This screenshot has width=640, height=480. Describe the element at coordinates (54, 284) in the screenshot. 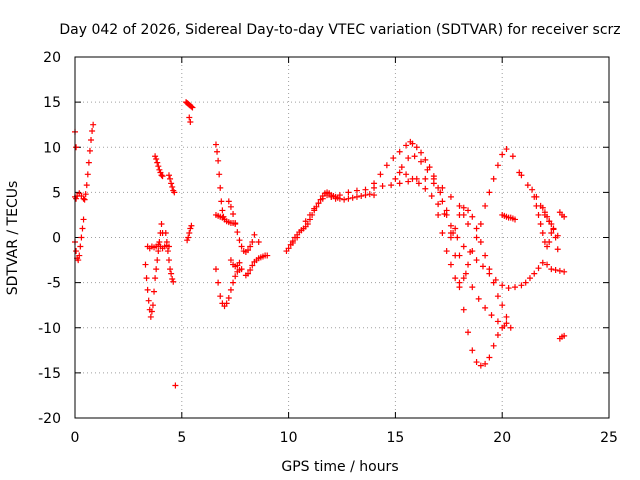

I see `y-tick-label: -5` at that location.